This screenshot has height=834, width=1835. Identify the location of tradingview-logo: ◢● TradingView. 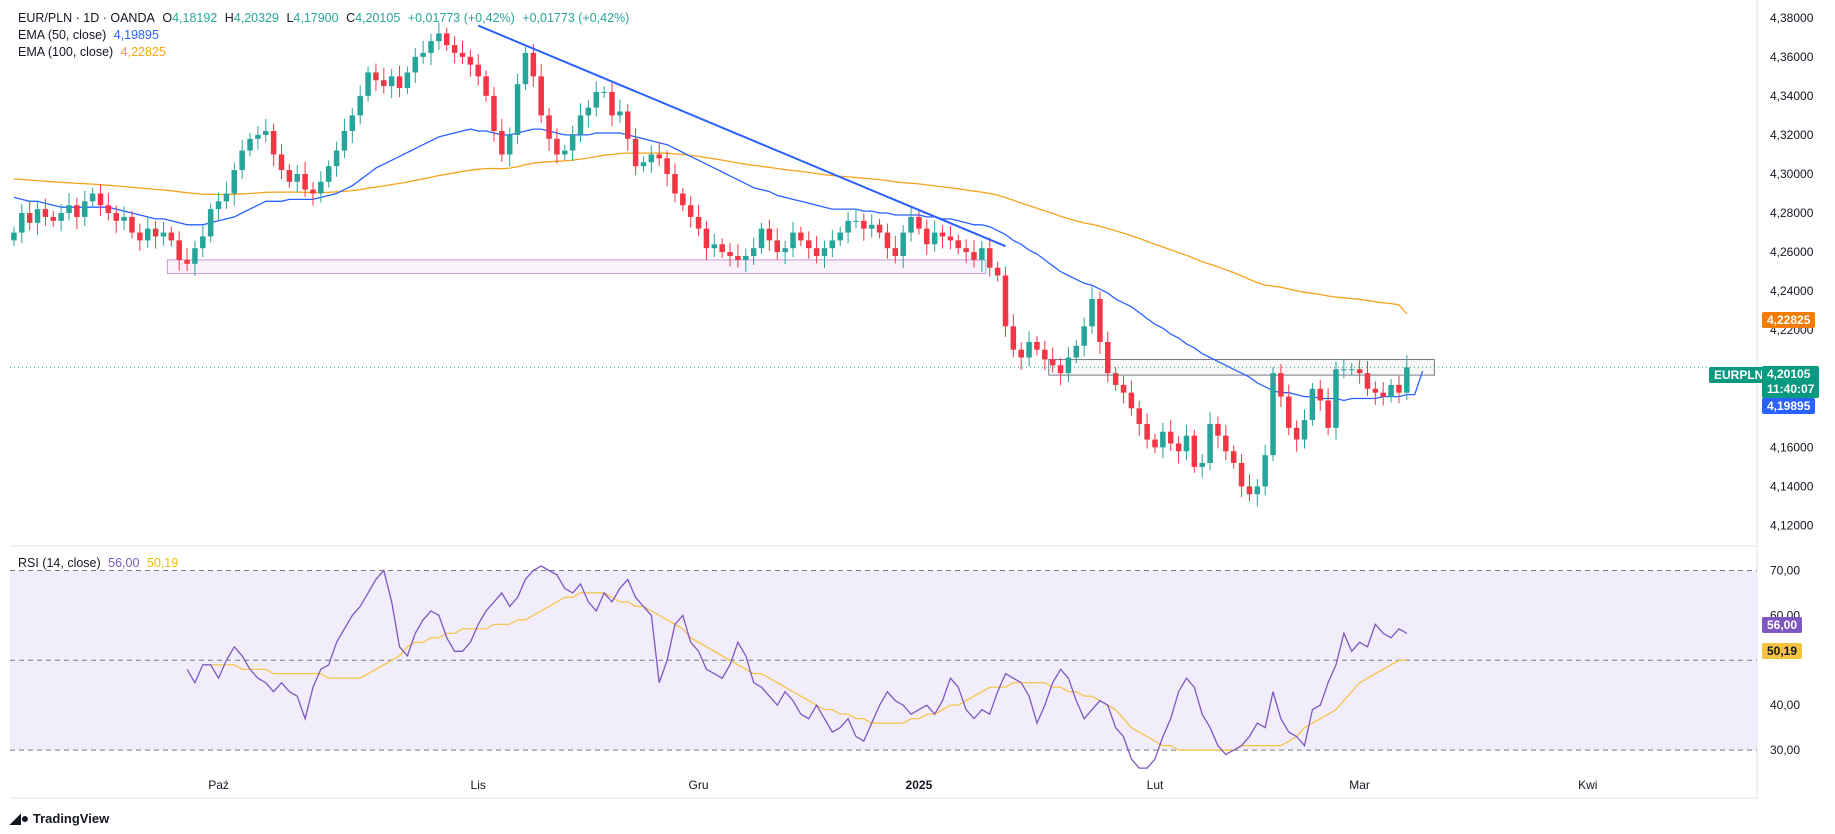
(59, 818).